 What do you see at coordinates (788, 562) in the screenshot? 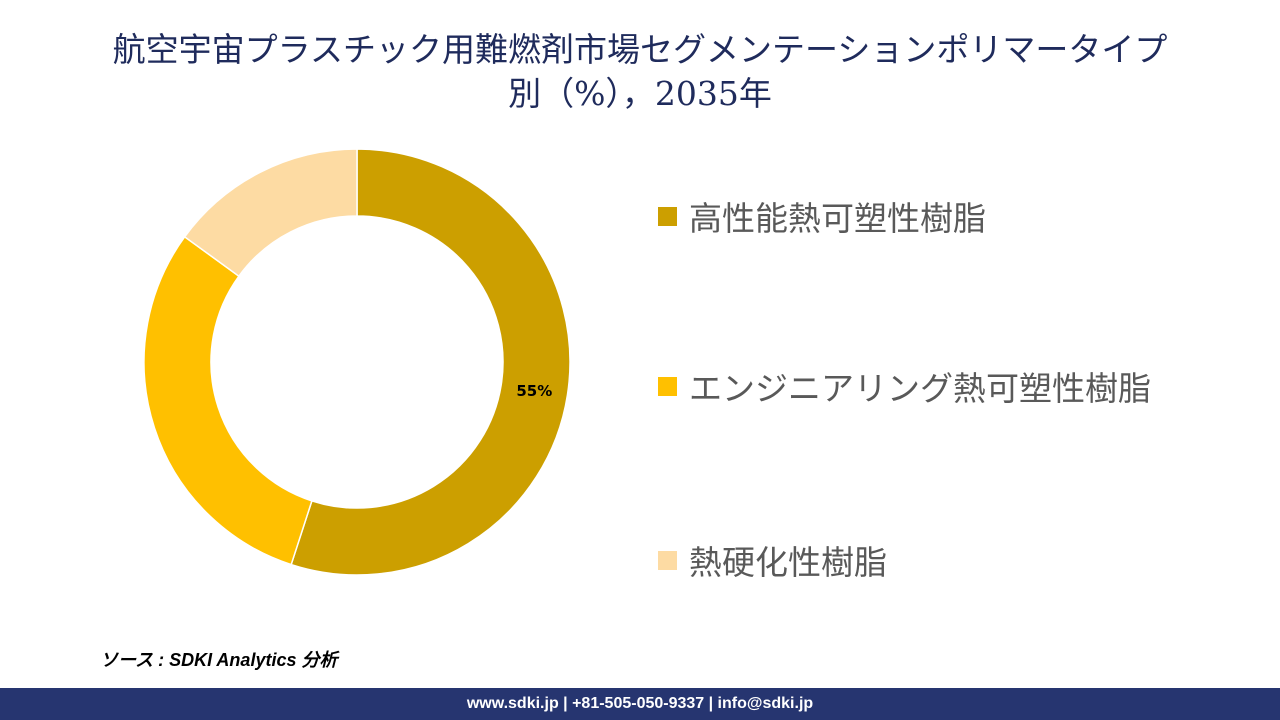
I see `legend-label: 熱硬化性樹脂` at bounding box center [788, 562].